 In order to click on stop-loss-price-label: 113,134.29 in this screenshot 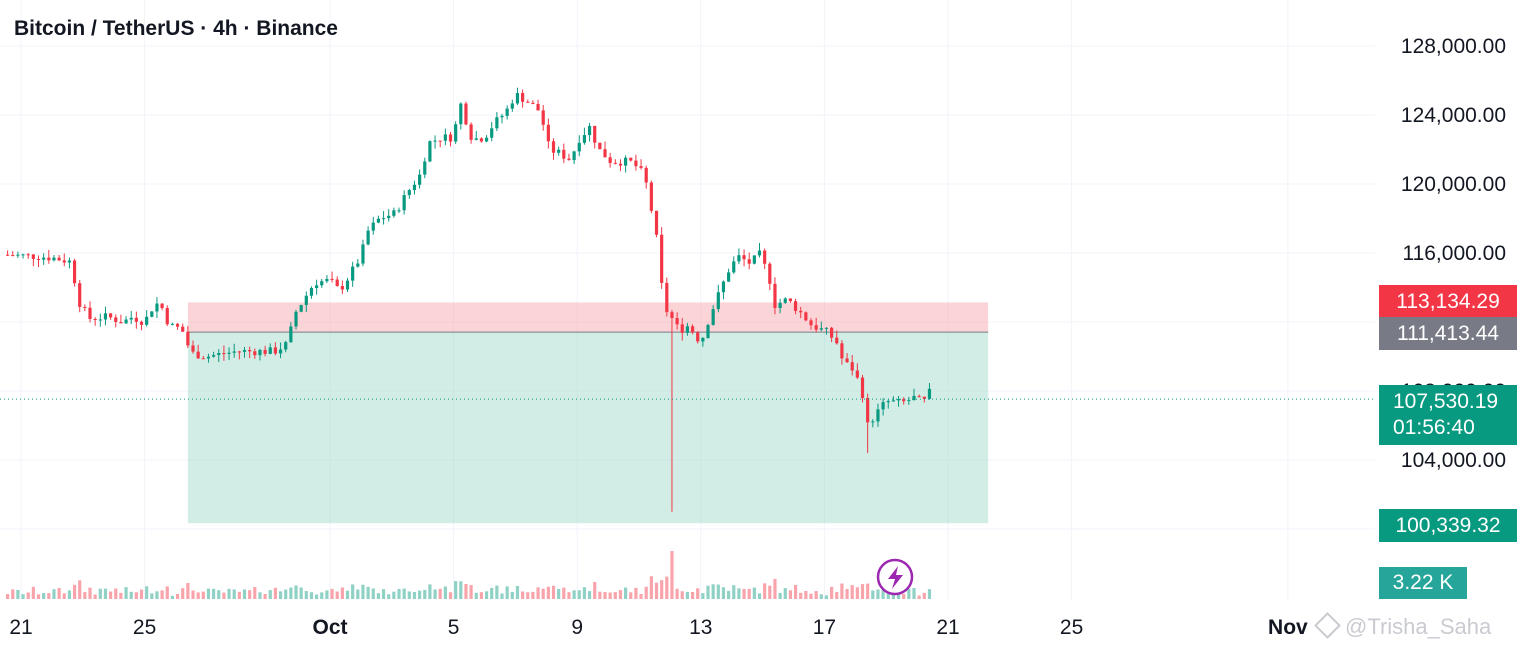, I will do `click(1448, 301)`.